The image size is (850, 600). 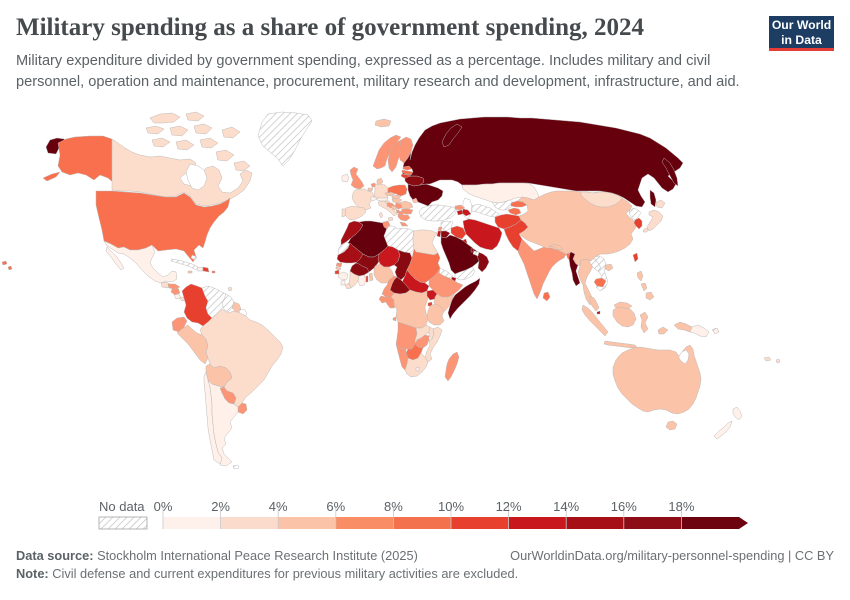 I want to click on svg-text: No data, so click(x=122, y=506).